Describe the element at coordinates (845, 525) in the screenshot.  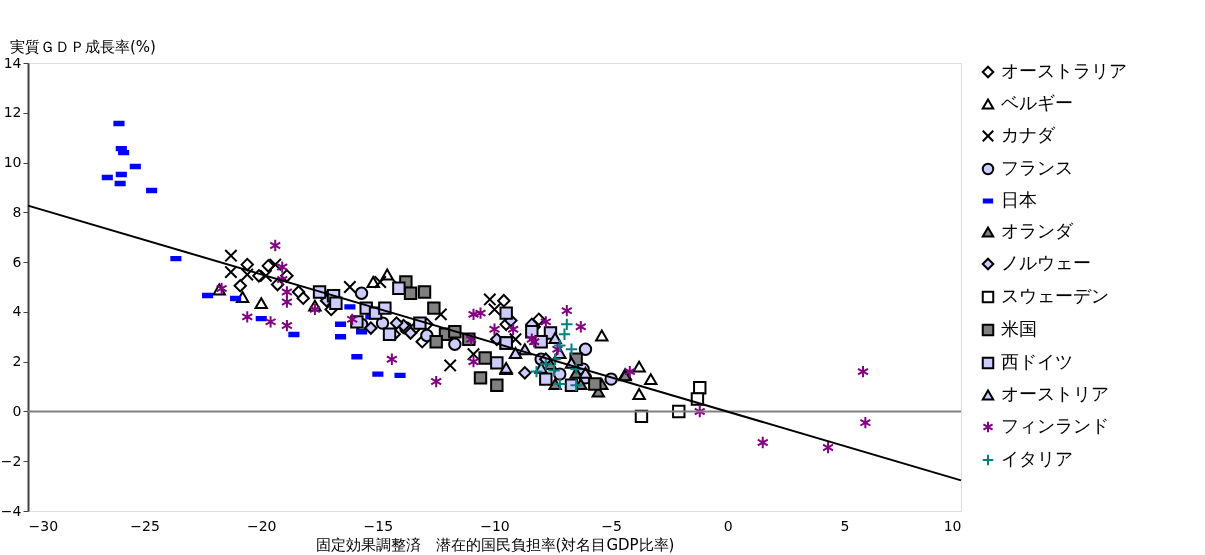
I see `x-tick-label: 5` at that location.